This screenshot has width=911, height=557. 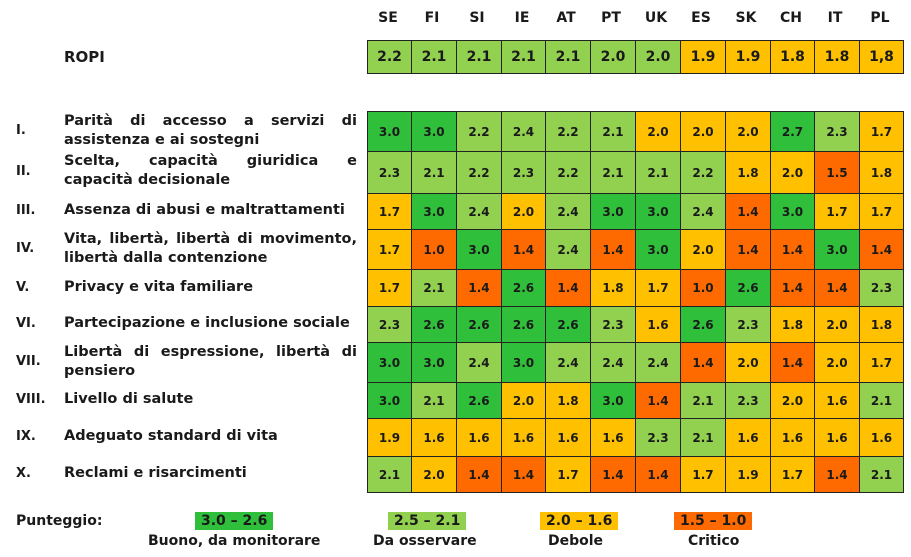 I want to click on country-header-uk: UK, so click(x=656, y=18).